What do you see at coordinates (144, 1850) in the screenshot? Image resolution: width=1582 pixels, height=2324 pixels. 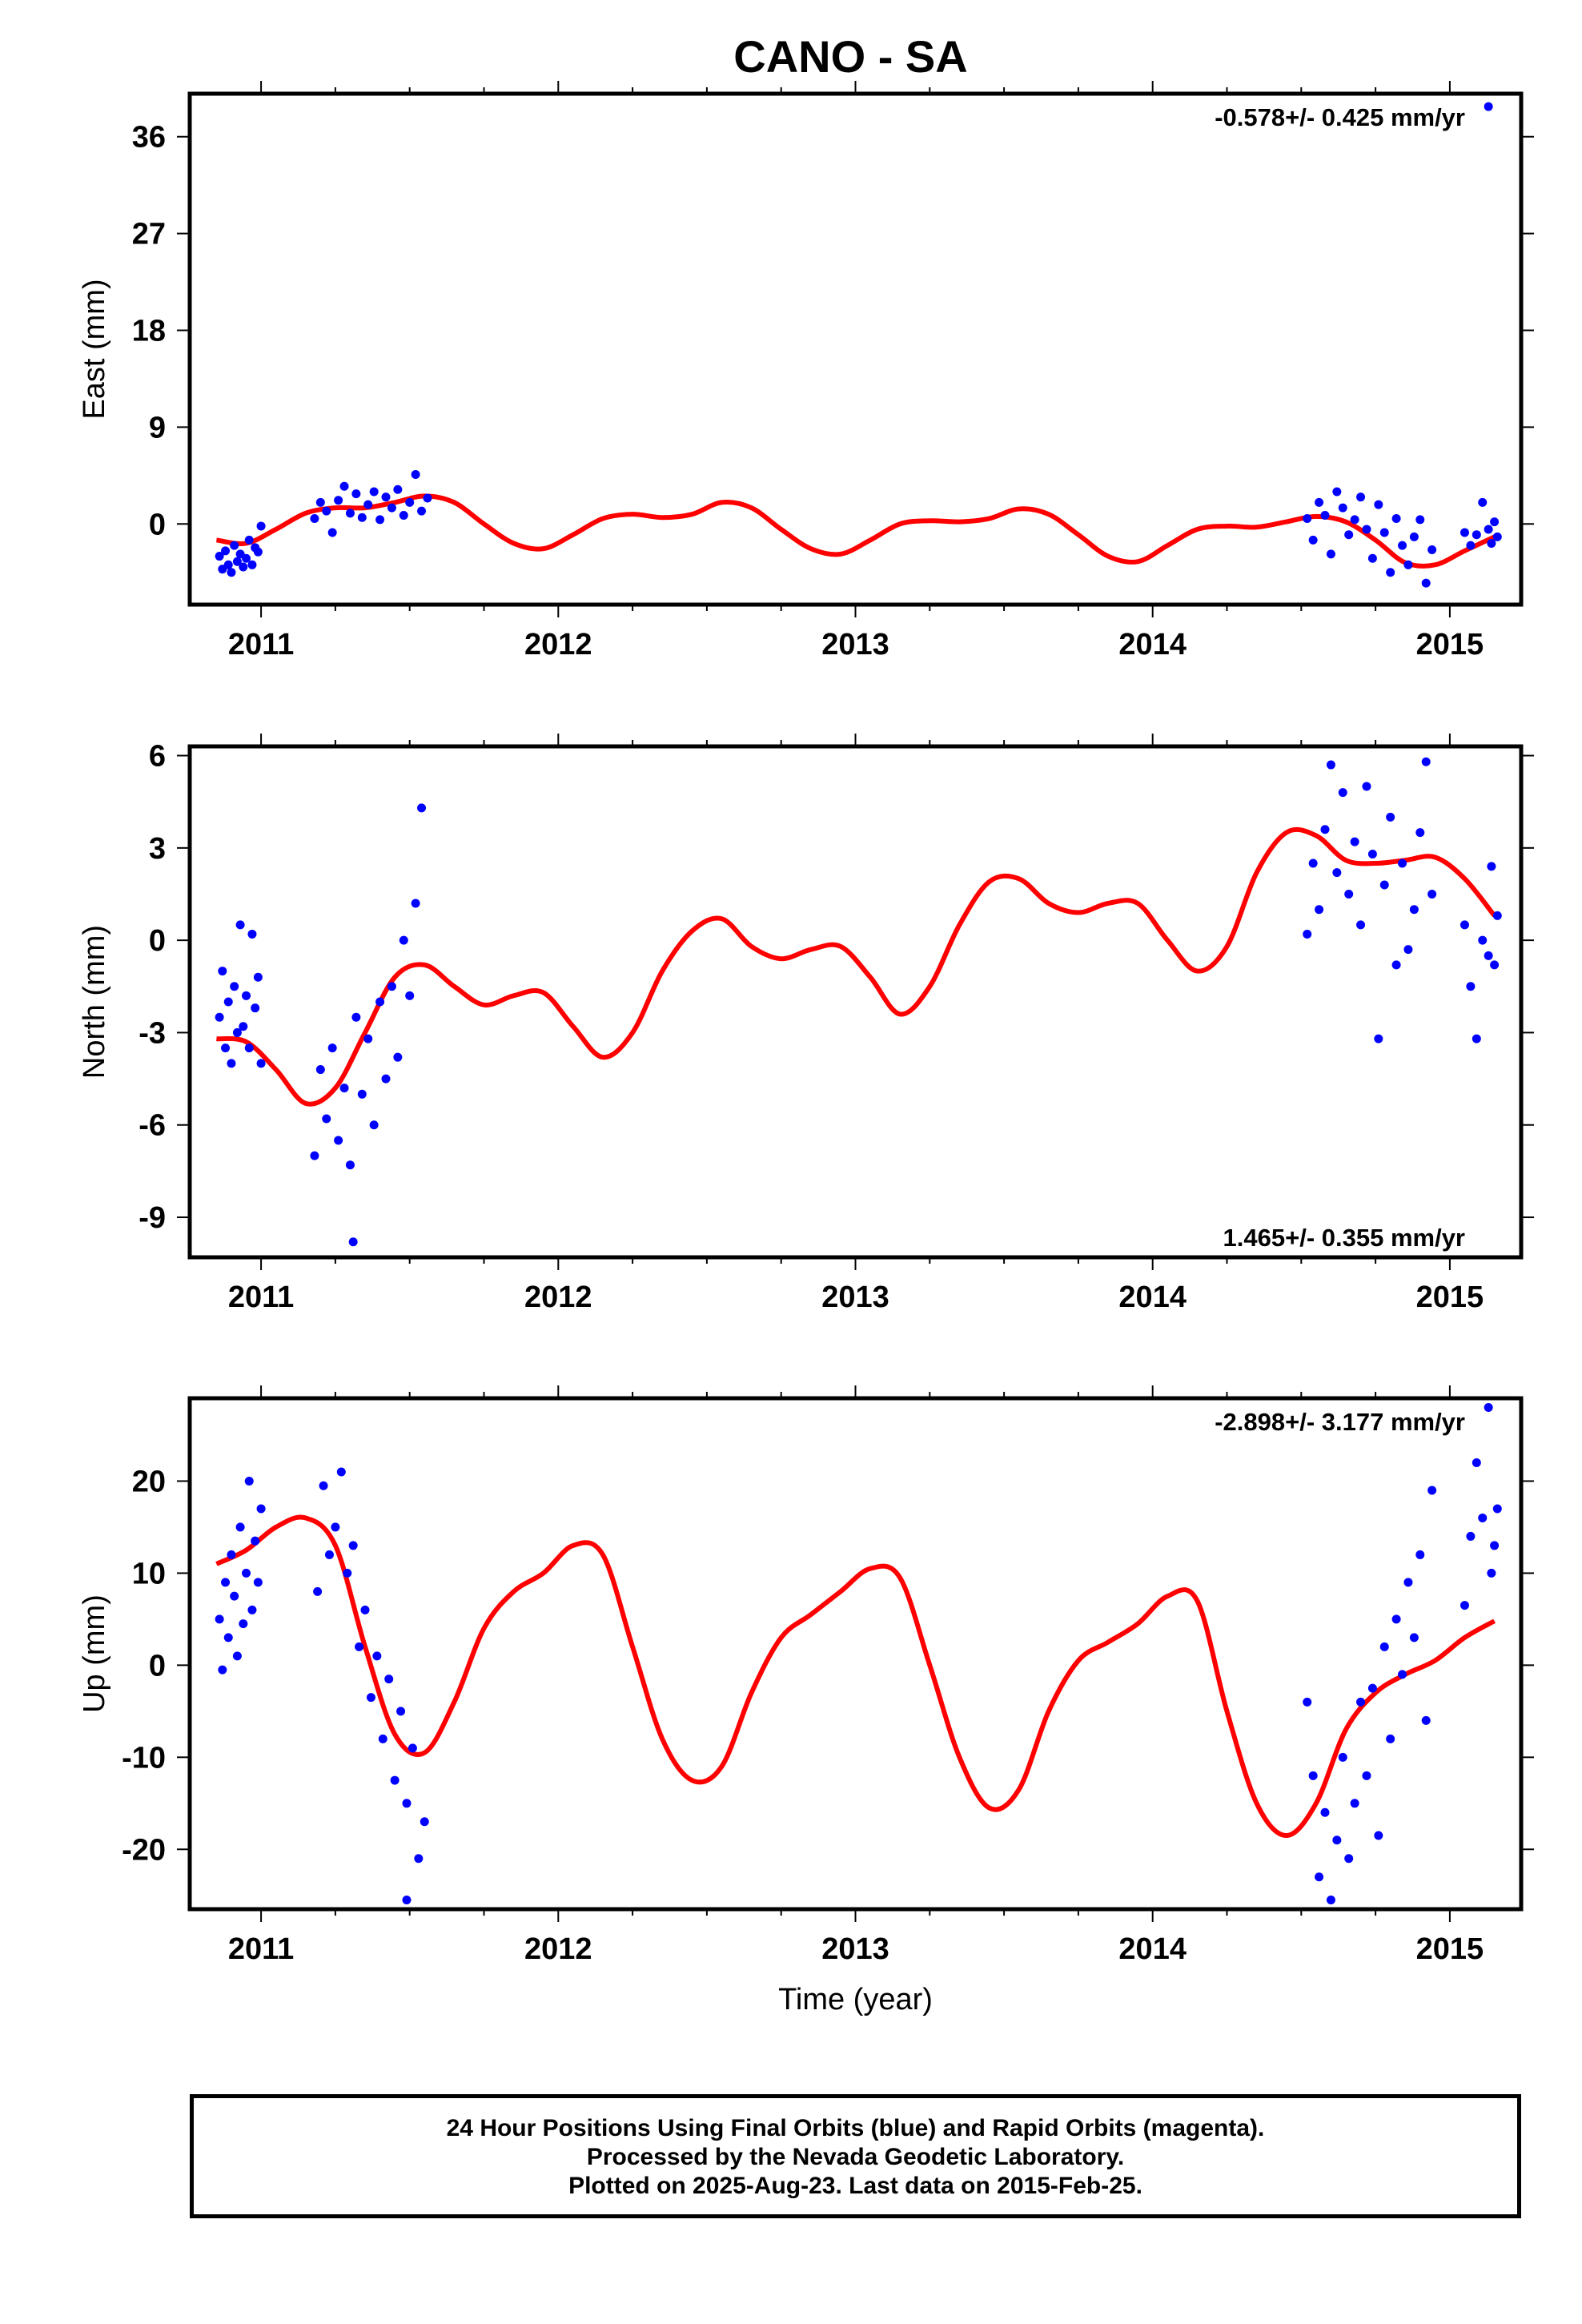 I see `y-tick-label: -20` at bounding box center [144, 1850].